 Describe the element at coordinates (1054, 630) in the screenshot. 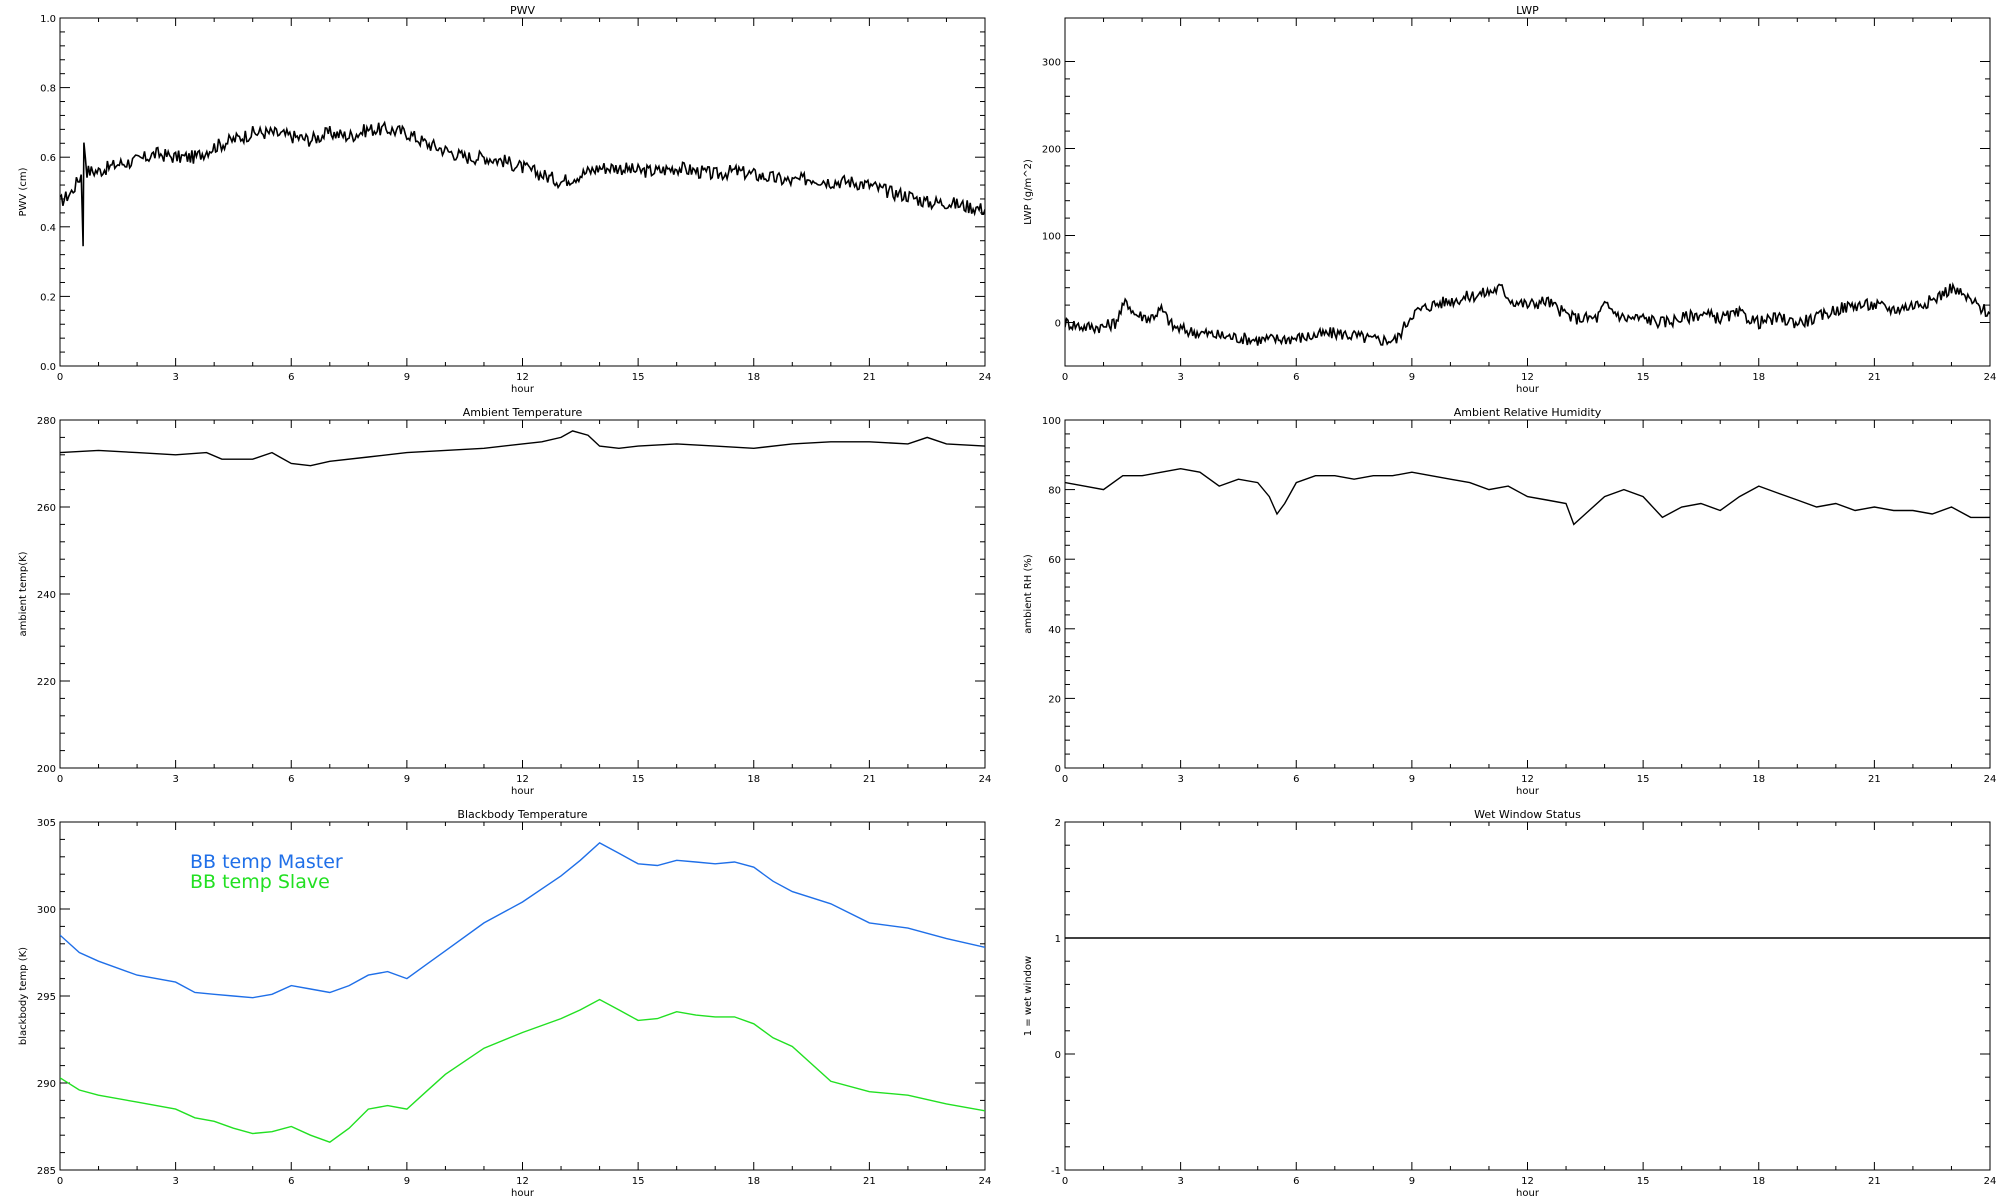

I see `y-tick-label: 40` at that location.